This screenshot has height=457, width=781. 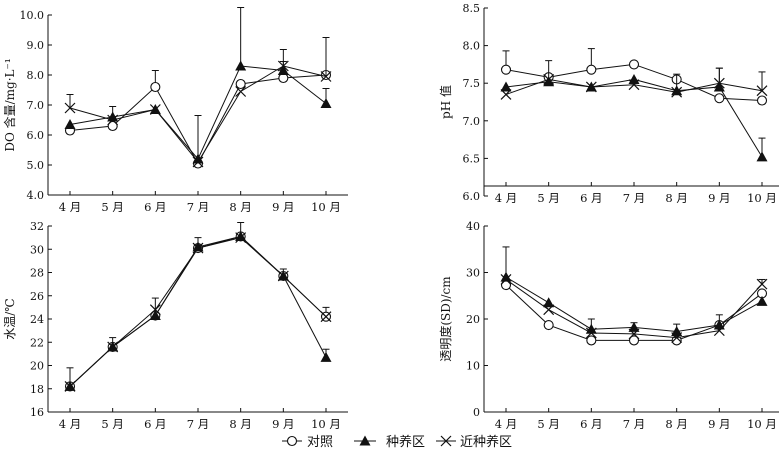 What do you see at coordinates (446, 441) in the screenshot?
I see `legend-marker-cross` at bounding box center [446, 441].